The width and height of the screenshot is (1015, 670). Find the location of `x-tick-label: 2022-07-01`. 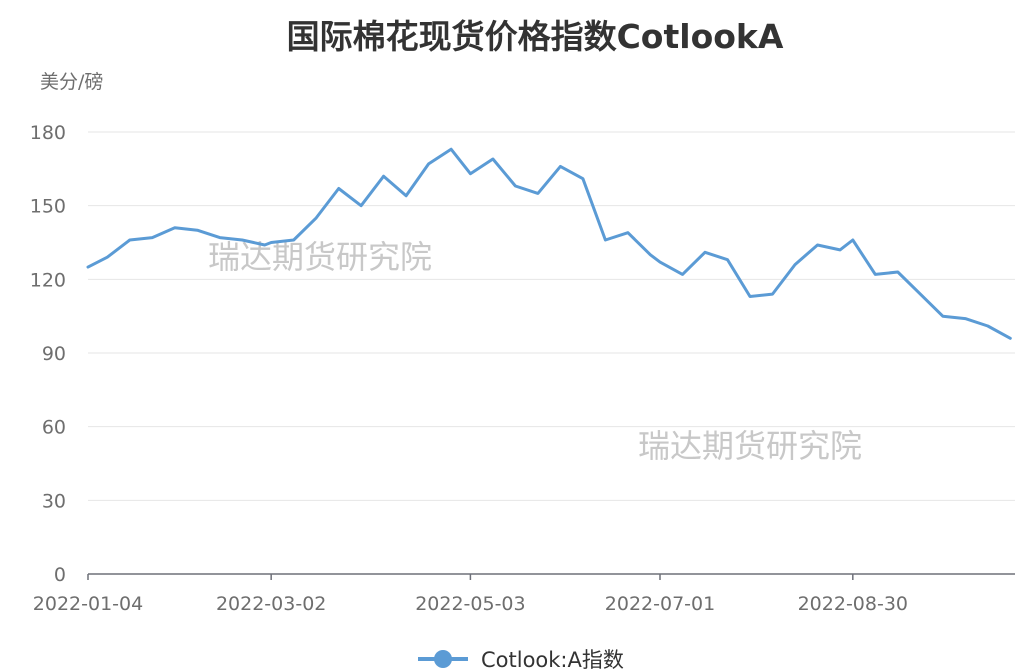

x-tick-label: 2022-07-01 is located at coordinates (660, 604).